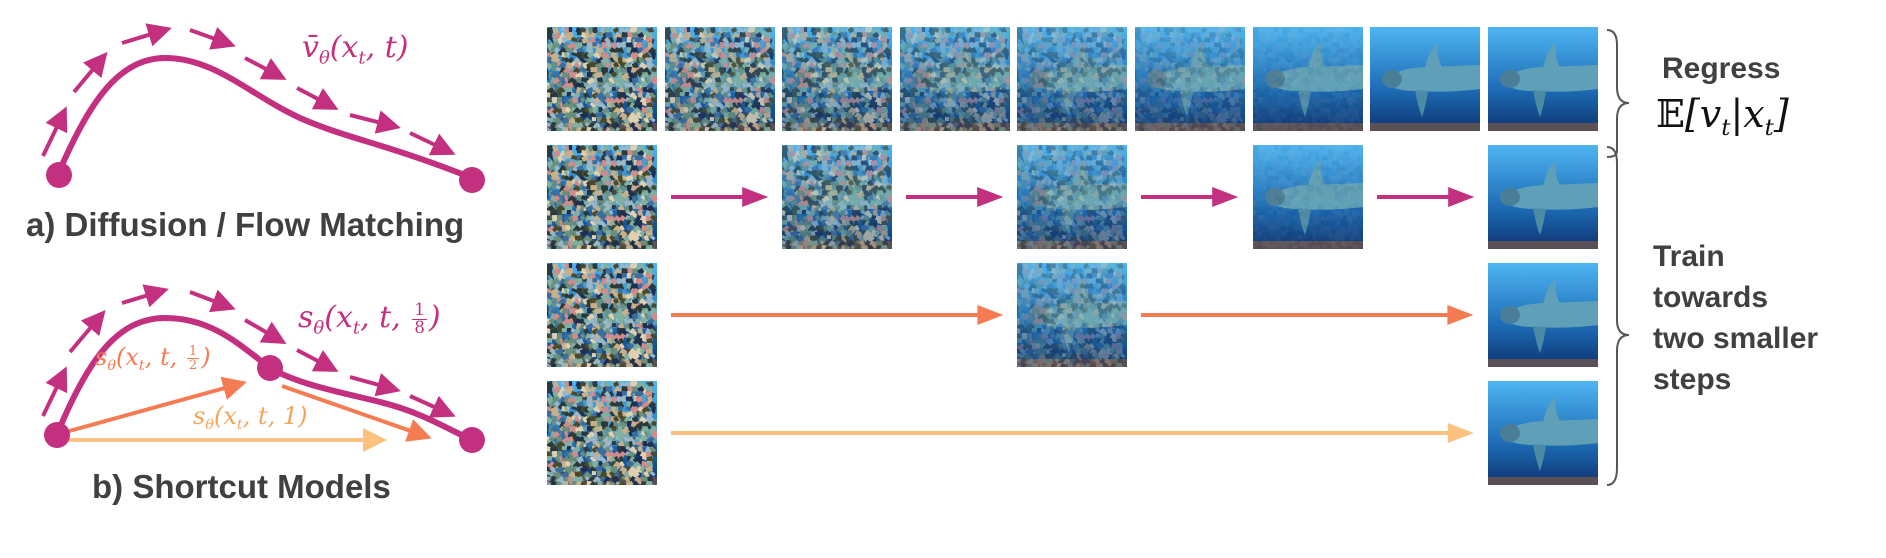  I want to click on train-label: Train towards two smaller steps, so click(1735, 318).